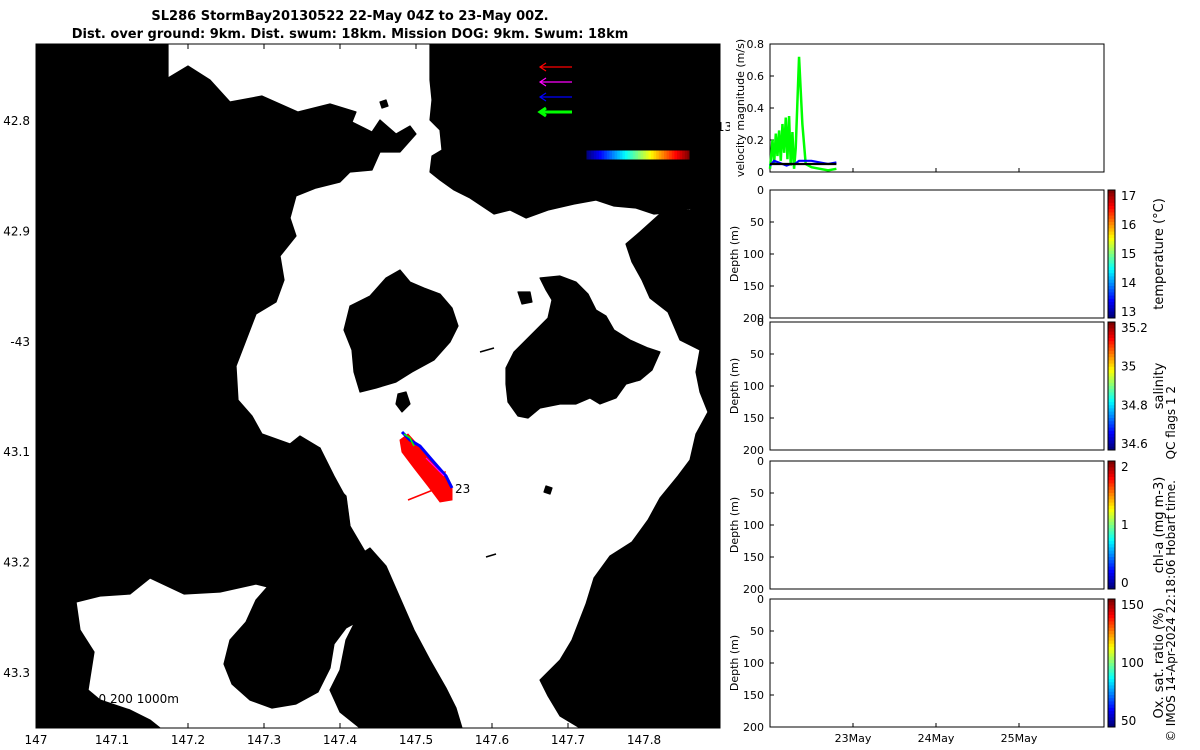 Image resolution: width=1200 pixels, height=750 pixels. I want to click on profile-colorbar-tick-label: 0, so click(1125, 583).